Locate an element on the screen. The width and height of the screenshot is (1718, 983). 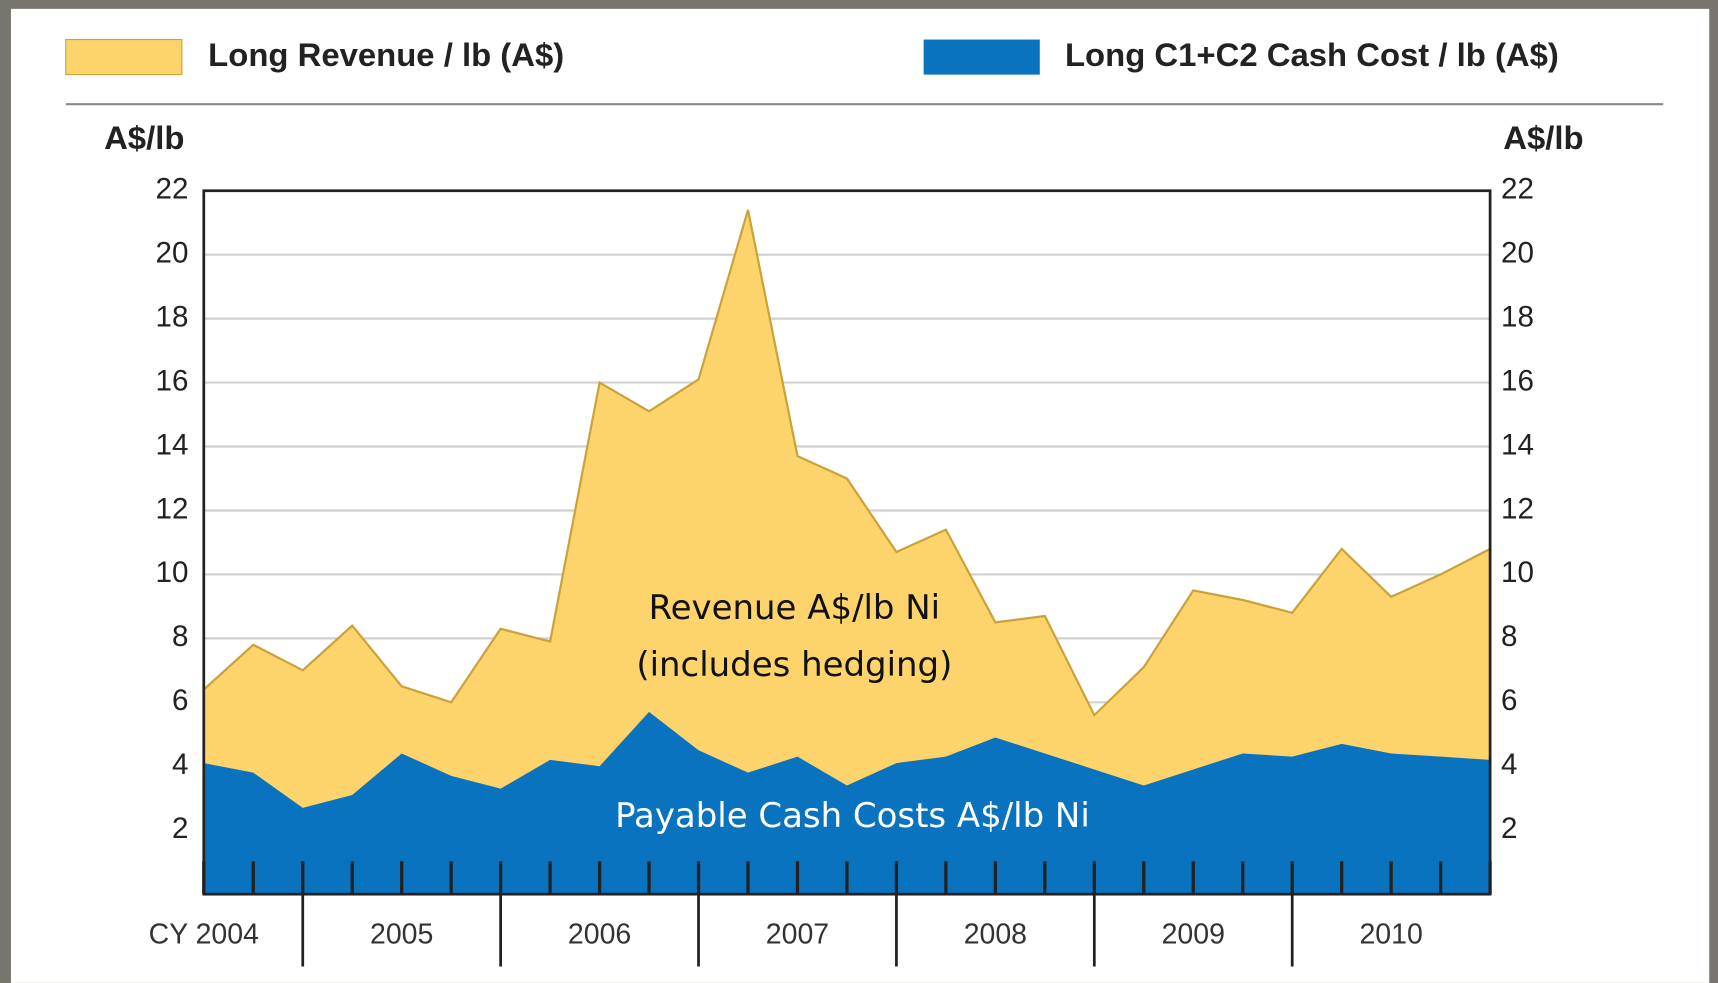
legend-label: Long C1+C2 Cash Cost / lb (A$) is located at coordinates (1312, 54).